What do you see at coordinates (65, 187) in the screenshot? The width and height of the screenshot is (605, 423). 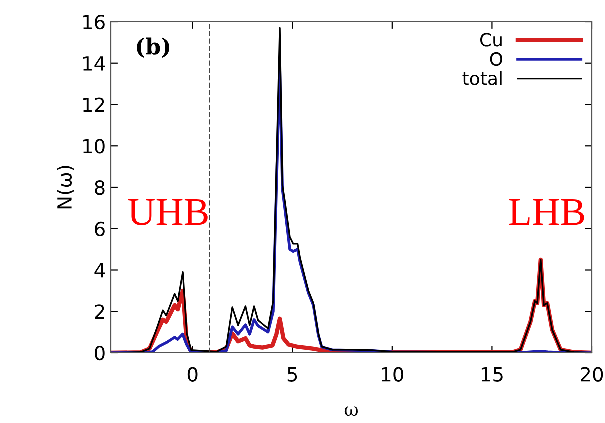 I see `y-axis-title: N(ω)` at bounding box center [65, 187].